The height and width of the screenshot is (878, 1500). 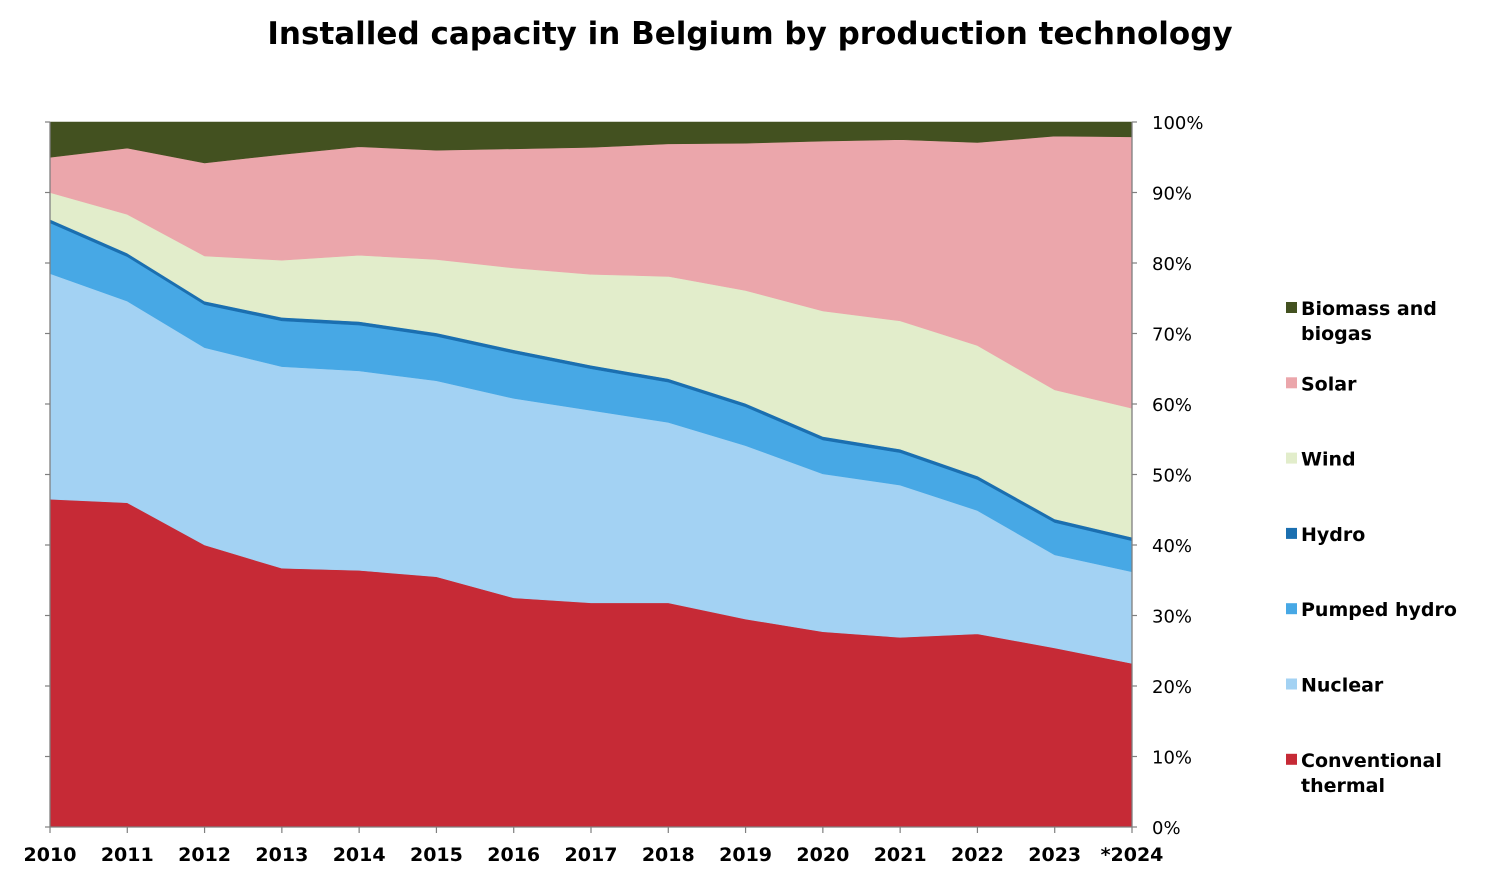 What do you see at coordinates (359, 855) in the screenshot?
I see `x-tick-label: 2014` at bounding box center [359, 855].